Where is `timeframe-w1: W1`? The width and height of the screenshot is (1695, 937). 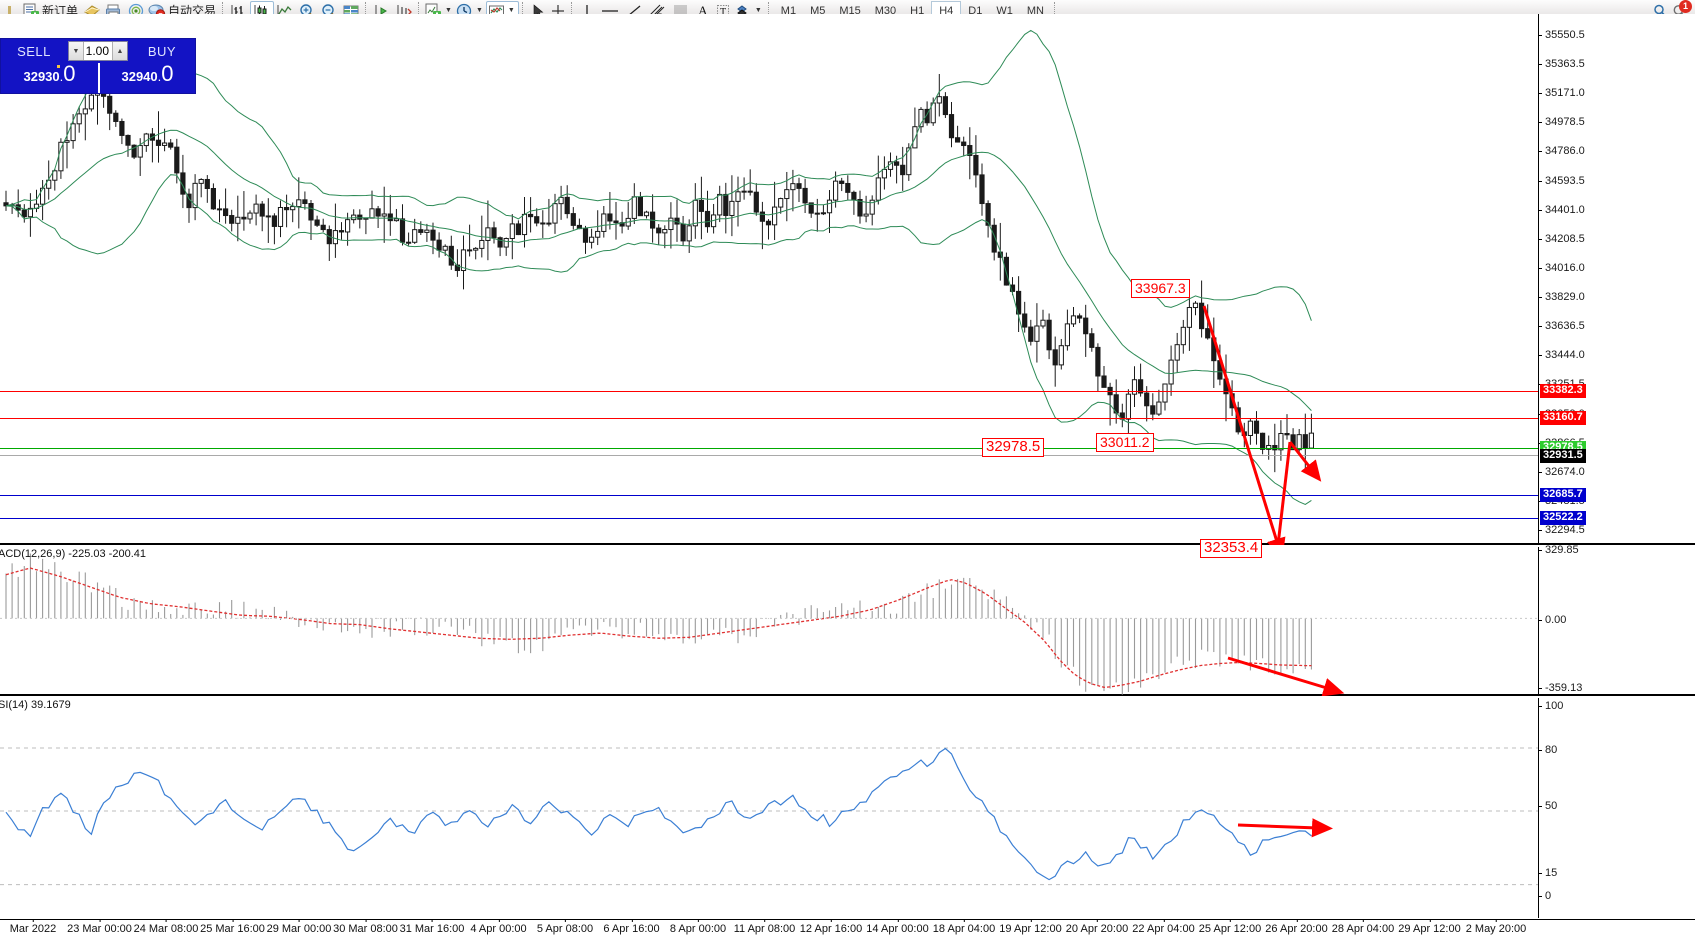
timeframe-w1: W1 is located at coordinates (1004, 10).